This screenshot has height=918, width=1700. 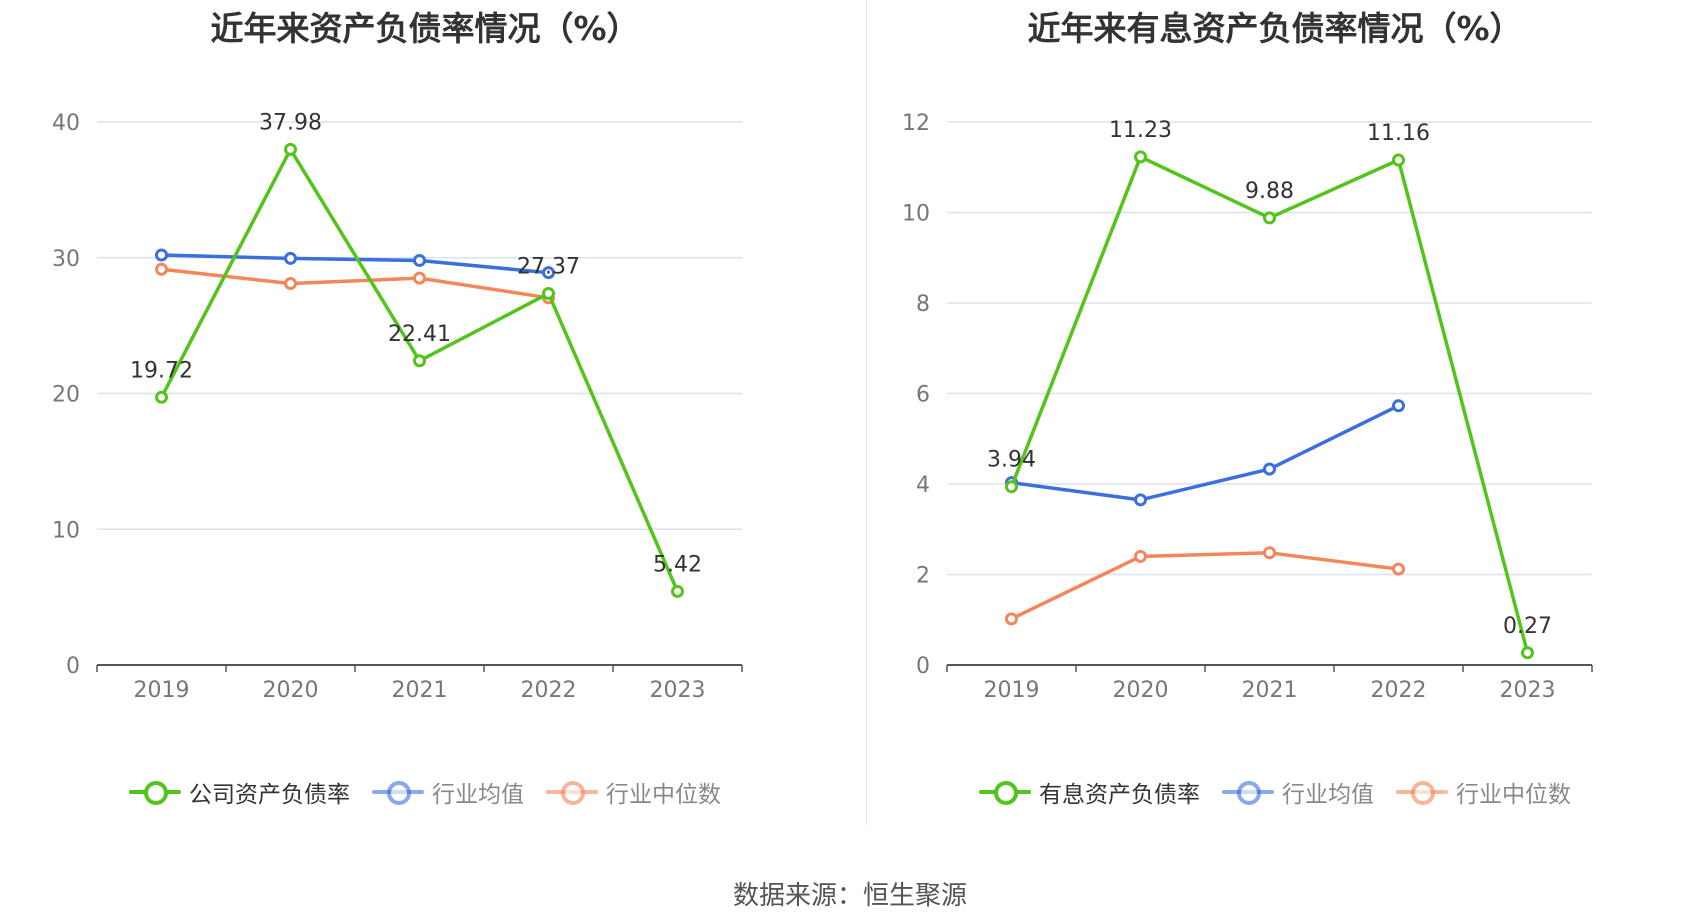 What do you see at coordinates (1269, 191) in the screenshot?
I see `data-label: 9.88` at bounding box center [1269, 191].